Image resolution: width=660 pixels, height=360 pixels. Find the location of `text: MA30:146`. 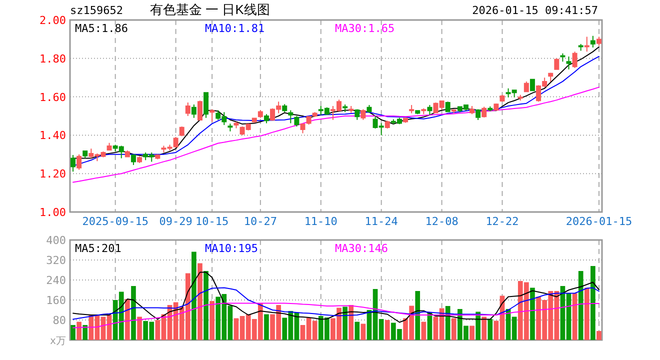

text: MA30:146 is located at coordinates (361, 248).